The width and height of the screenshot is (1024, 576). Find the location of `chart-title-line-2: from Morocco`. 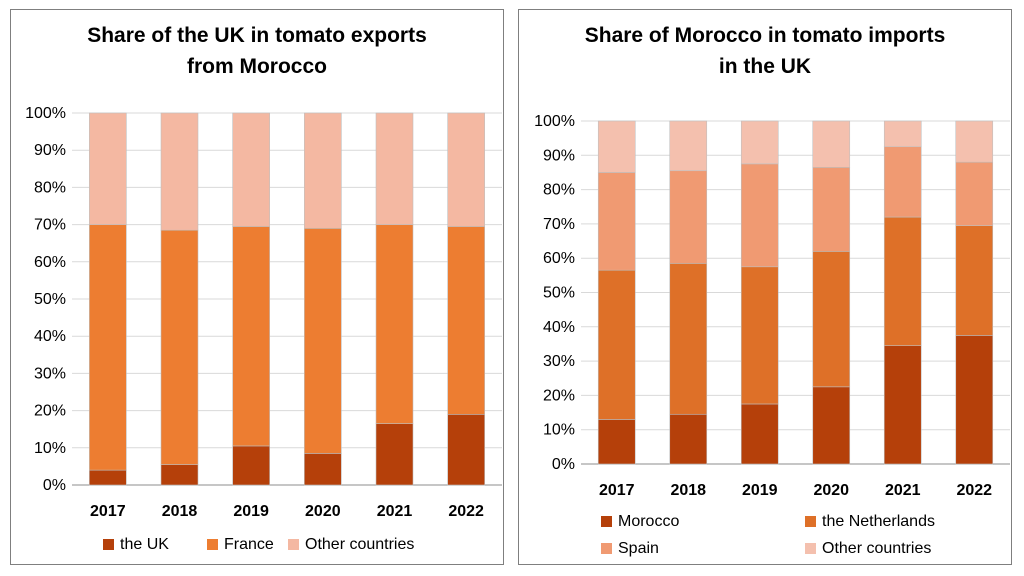

chart-title-line-2: from Morocco is located at coordinates (256, 66).